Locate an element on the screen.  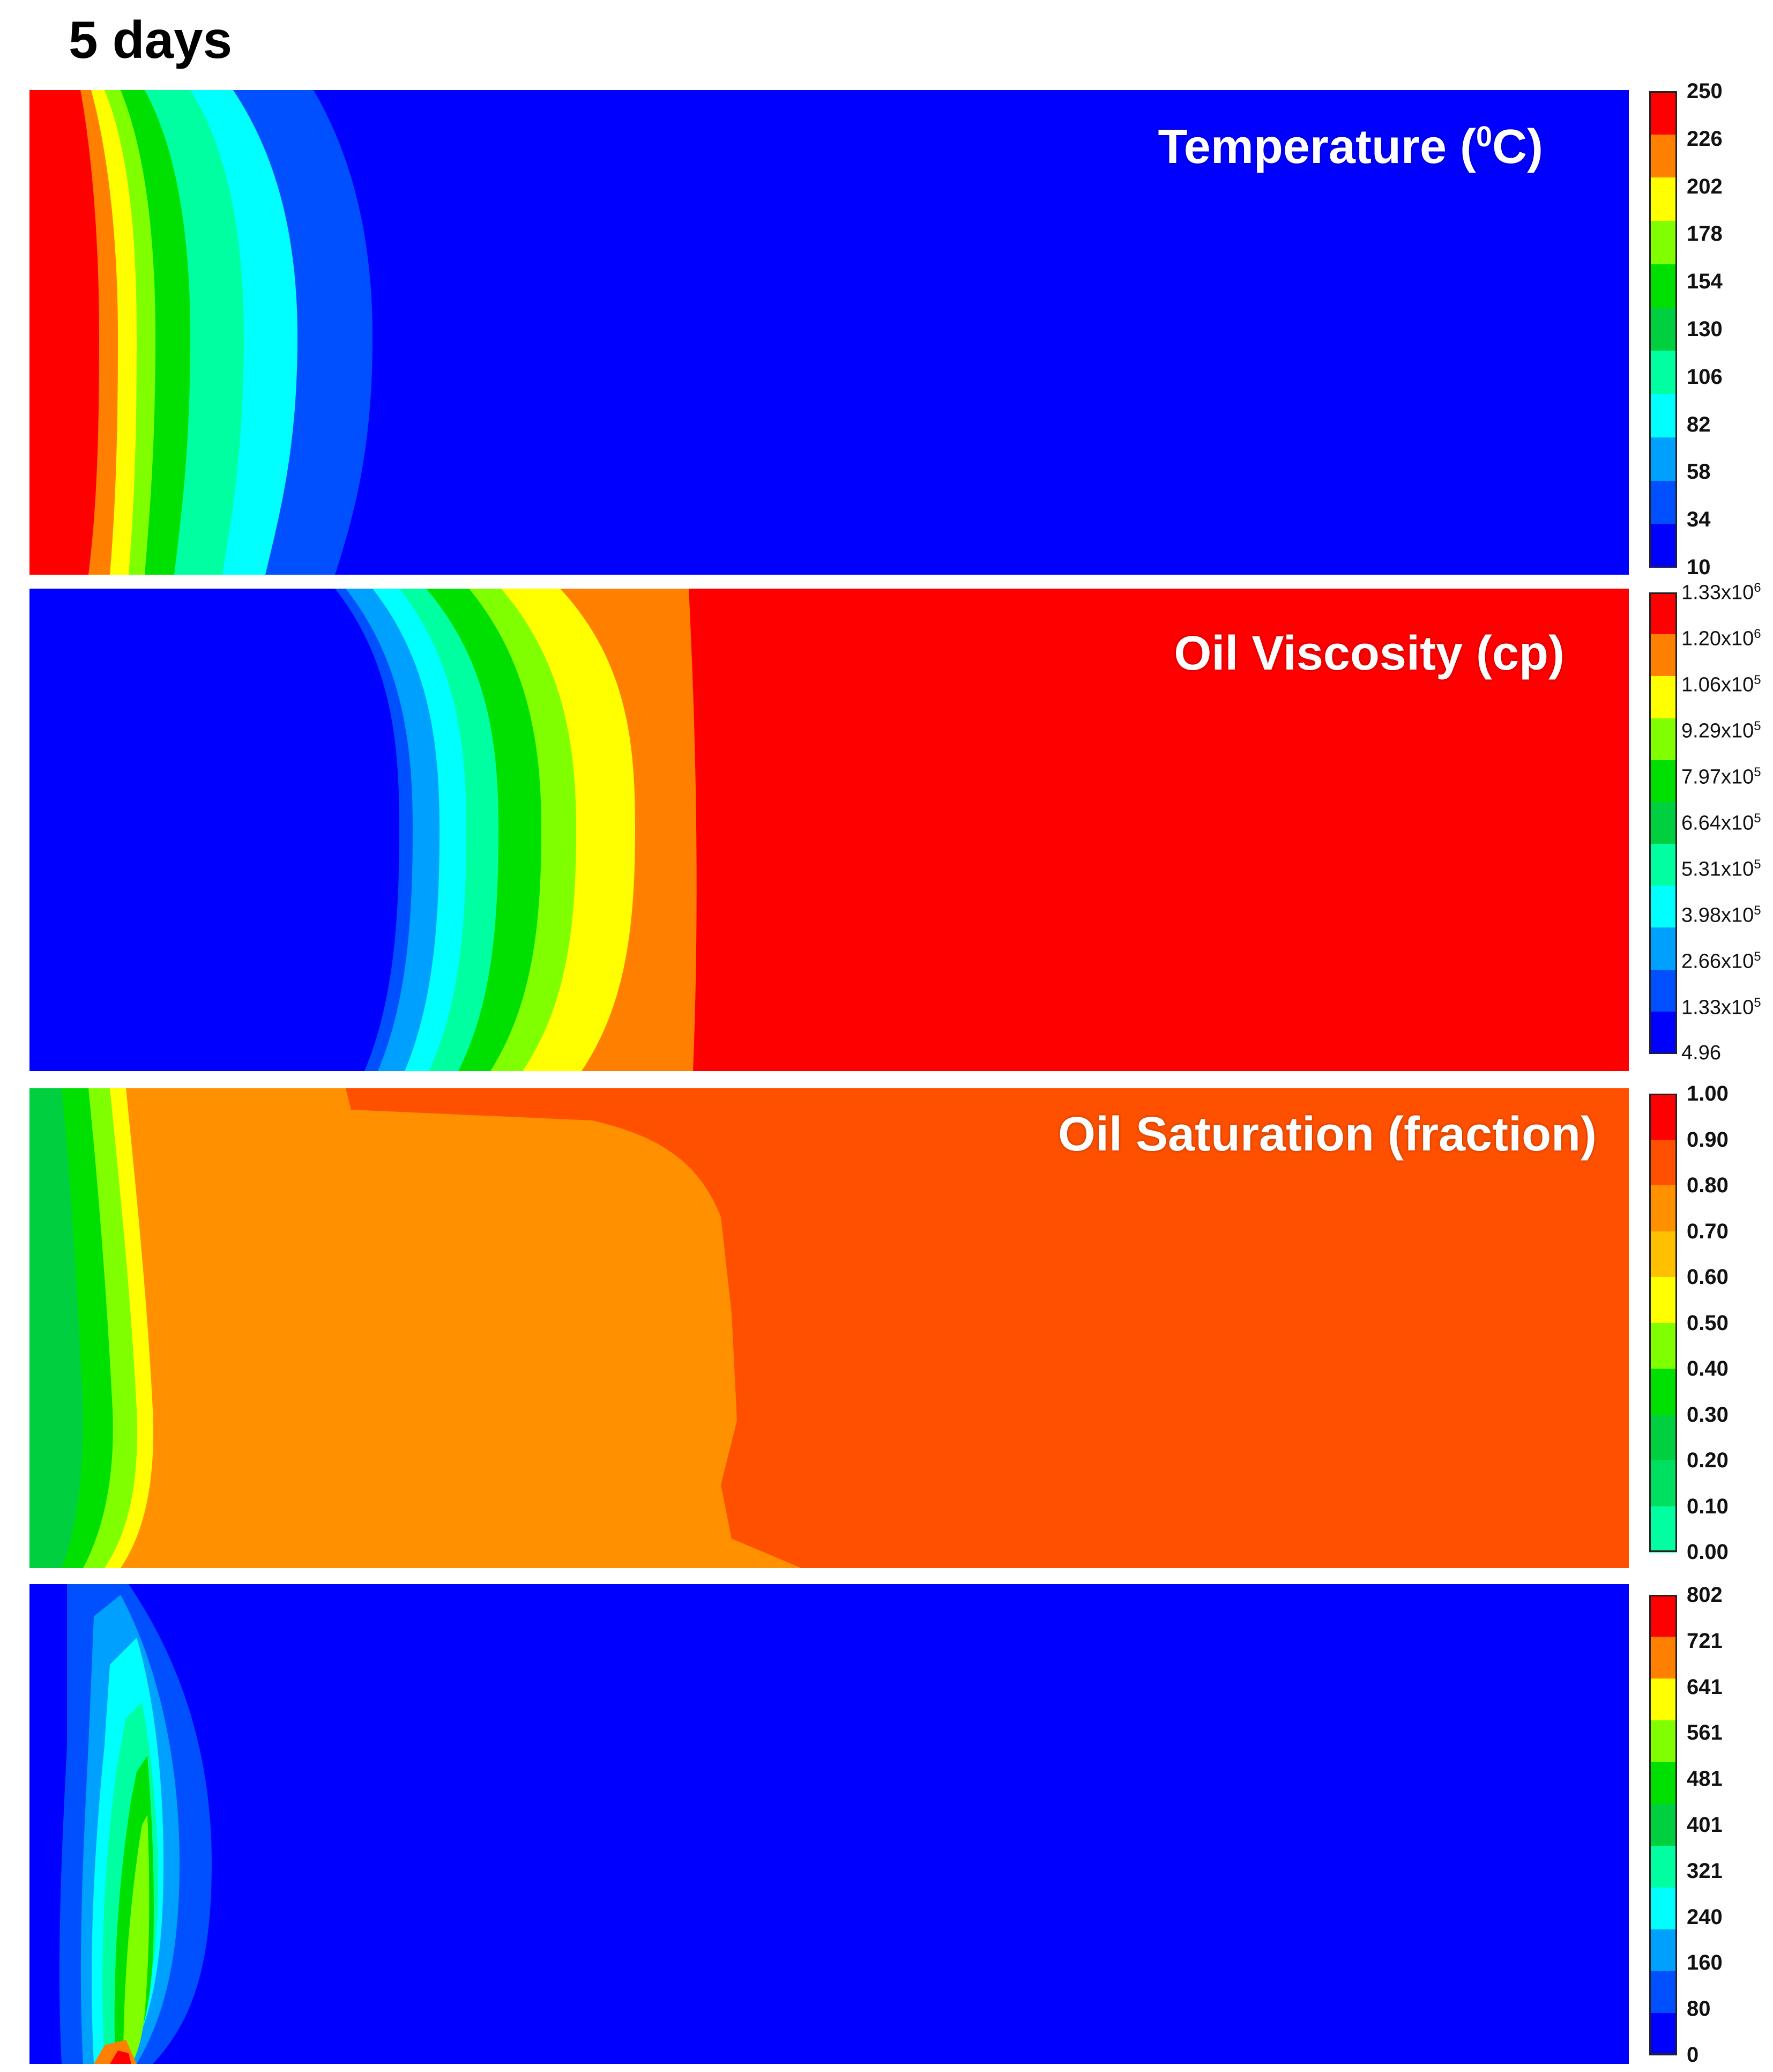
viscosity-colorbar-frame is located at coordinates (1663, 822).